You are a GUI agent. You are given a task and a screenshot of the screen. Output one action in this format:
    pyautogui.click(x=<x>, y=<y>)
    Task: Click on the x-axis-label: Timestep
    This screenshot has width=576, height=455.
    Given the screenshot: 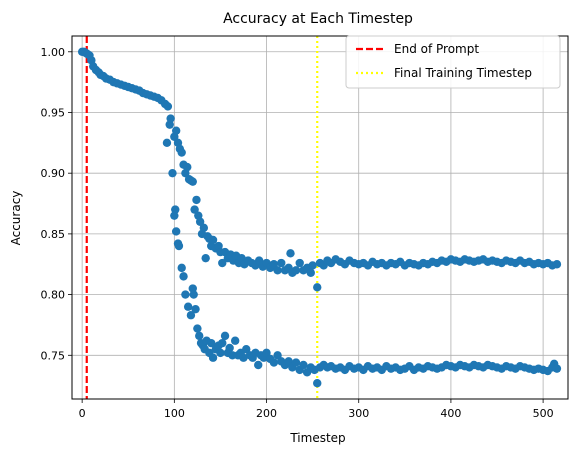 What is the action you would take?
    pyautogui.click(x=317, y=438)
    